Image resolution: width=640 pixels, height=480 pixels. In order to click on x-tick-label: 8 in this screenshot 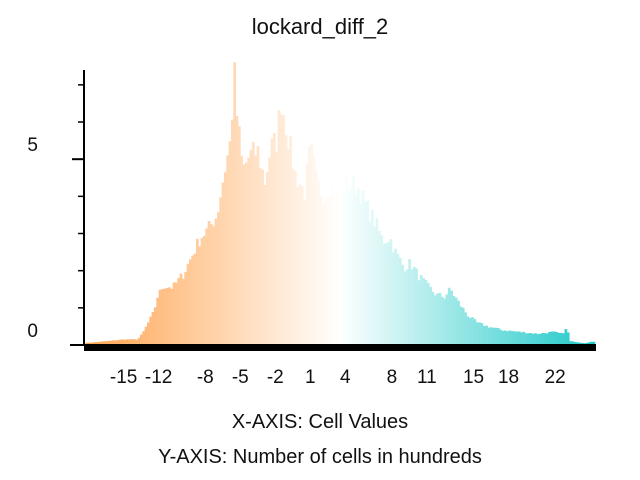, I will do `click(392, 377)`.